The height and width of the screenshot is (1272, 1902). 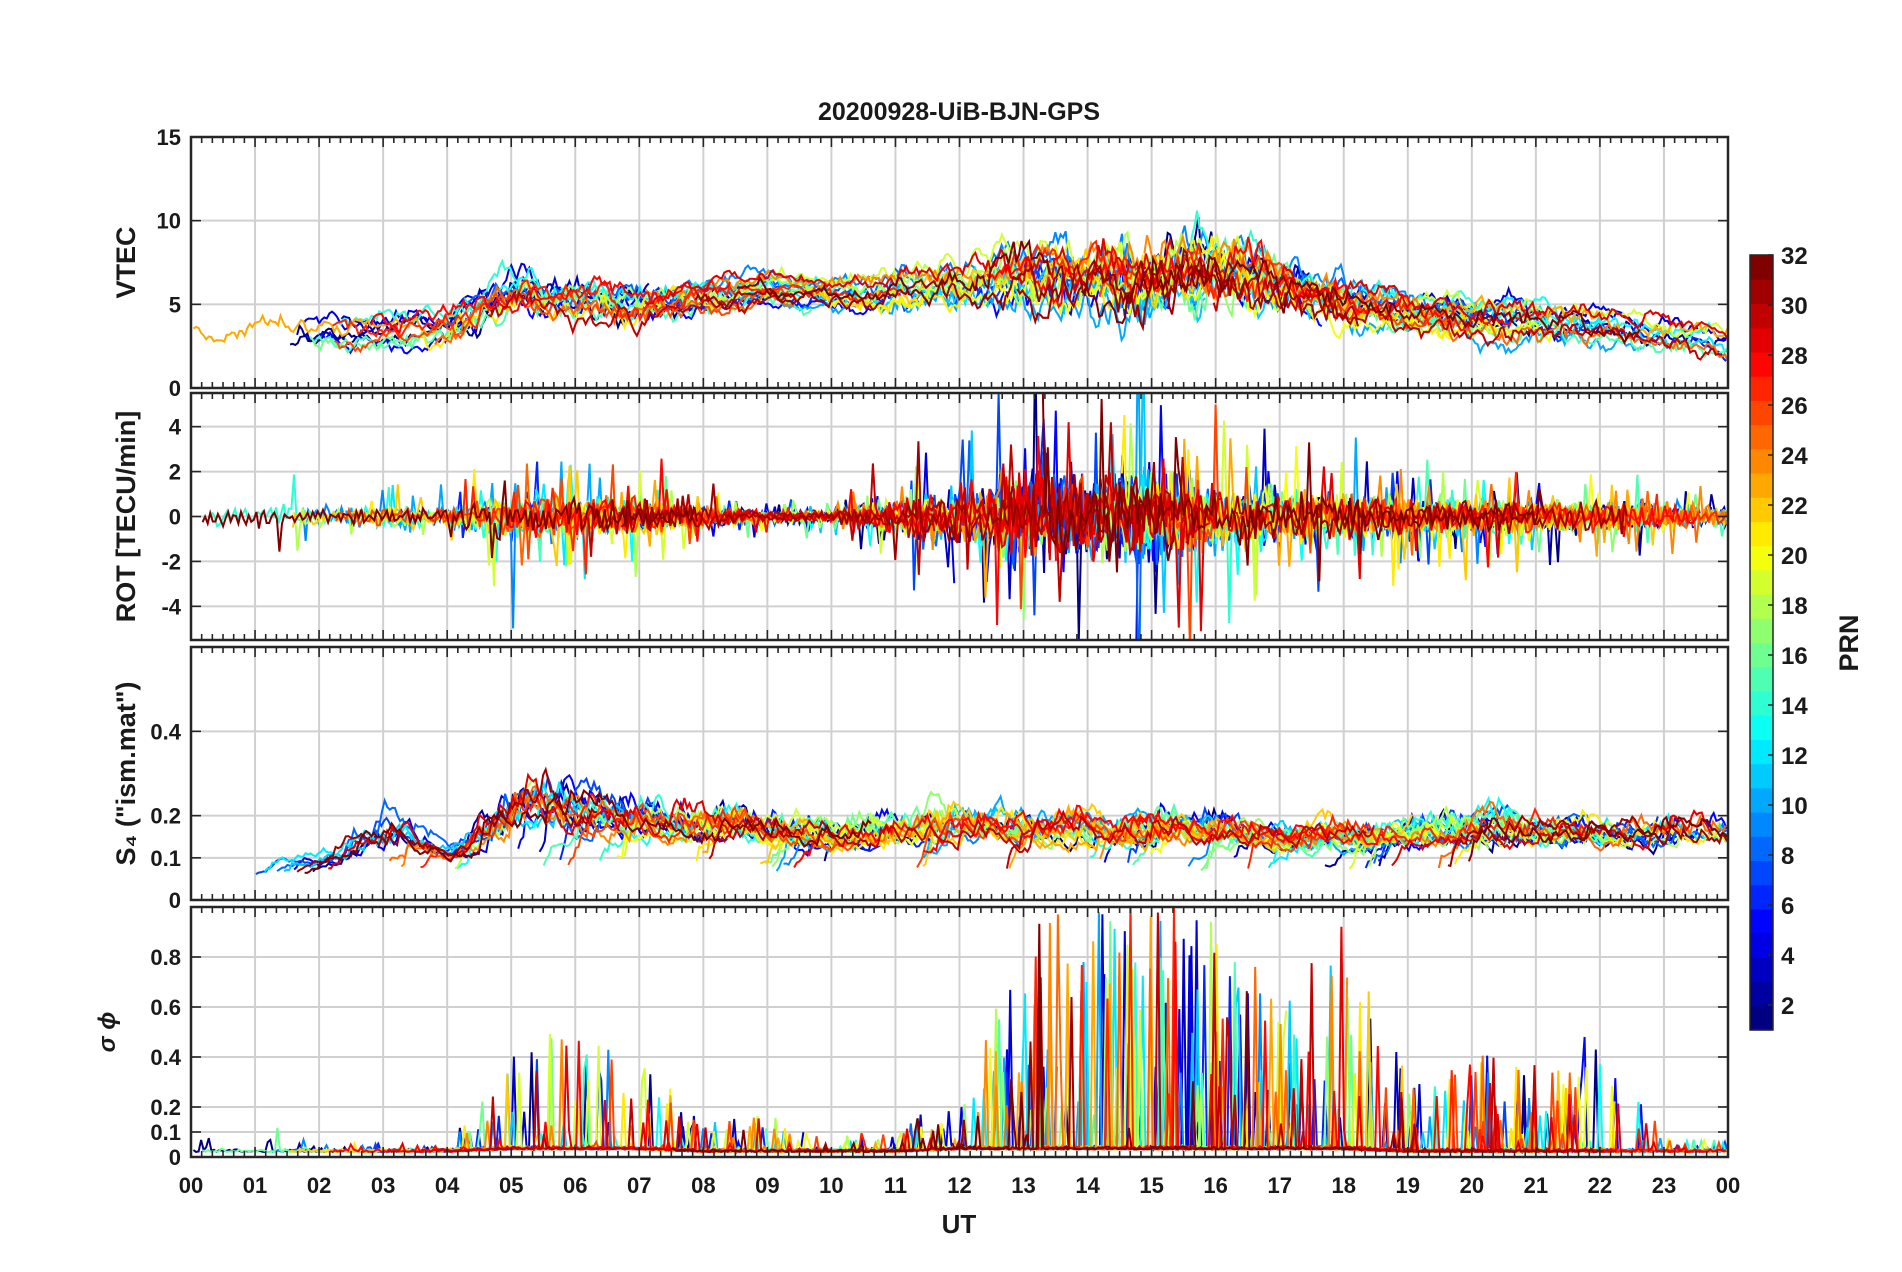 What do you see at coordinates (1408, 1185) in the screenshot?
I see `x-tick-label: 19` at bounding box center [1408, 1185].